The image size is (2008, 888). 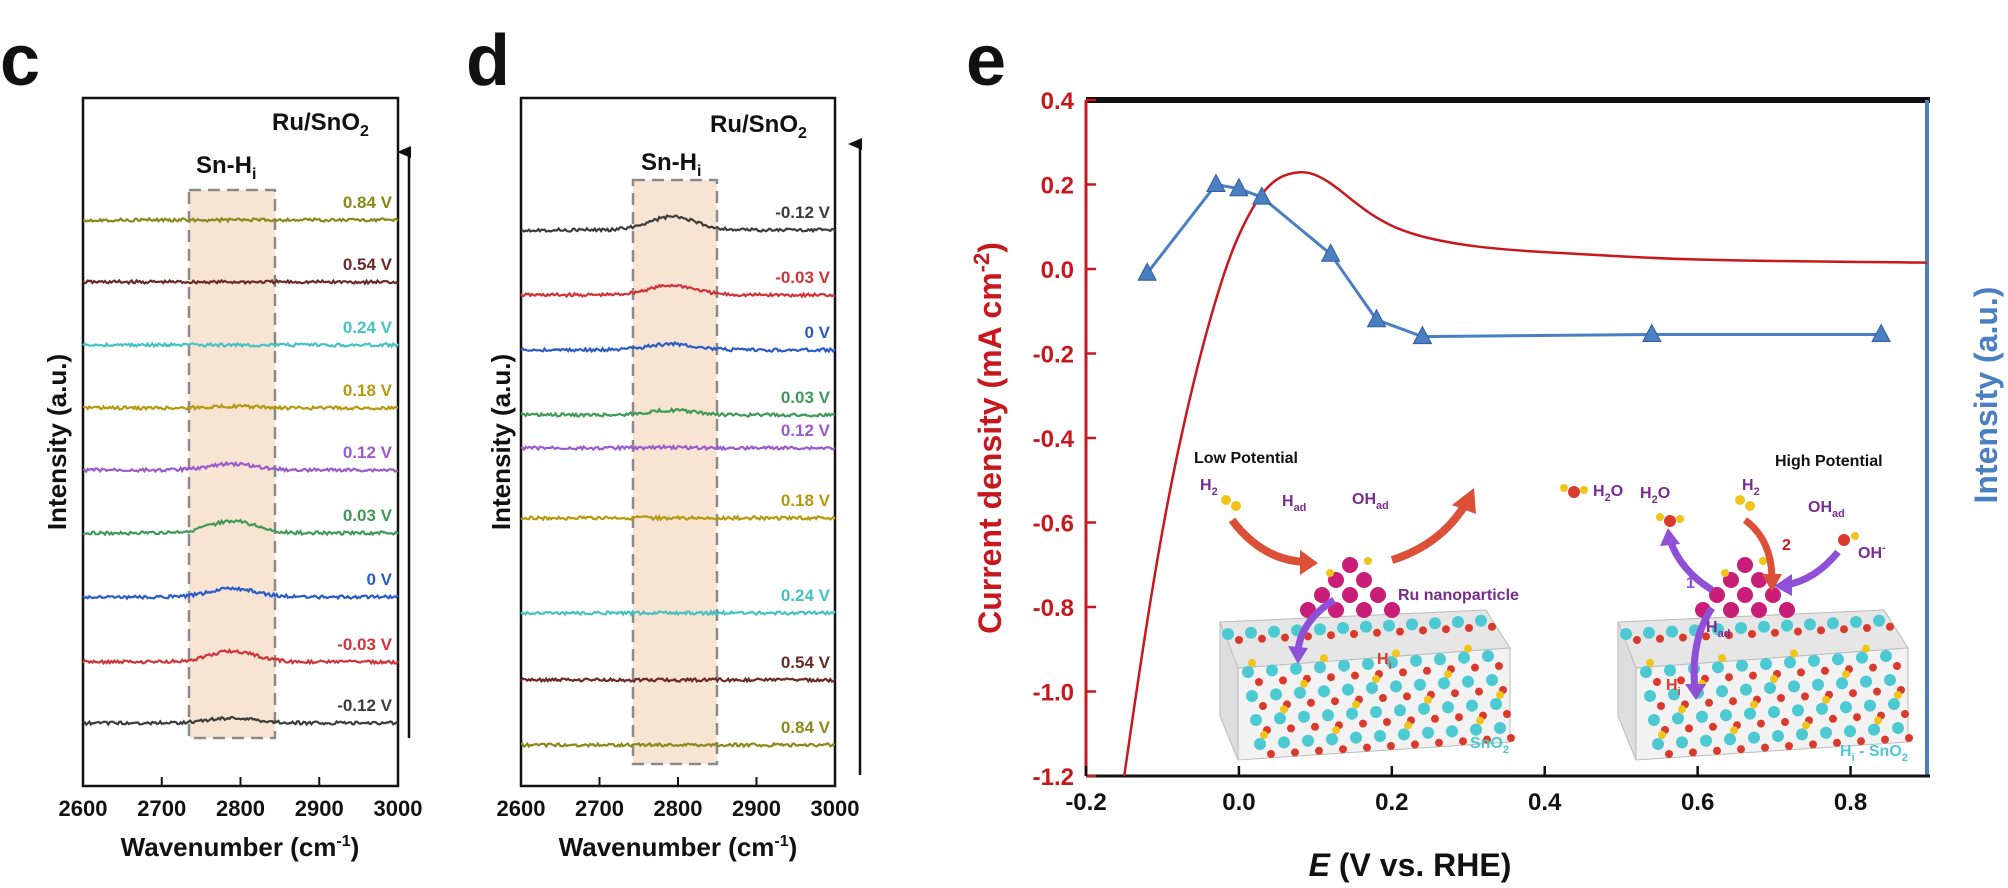 What do you see at coordinates (1670, 520) in the screenshot?
I see `h2o-molecule-right` at bounding box center [1670, 520].